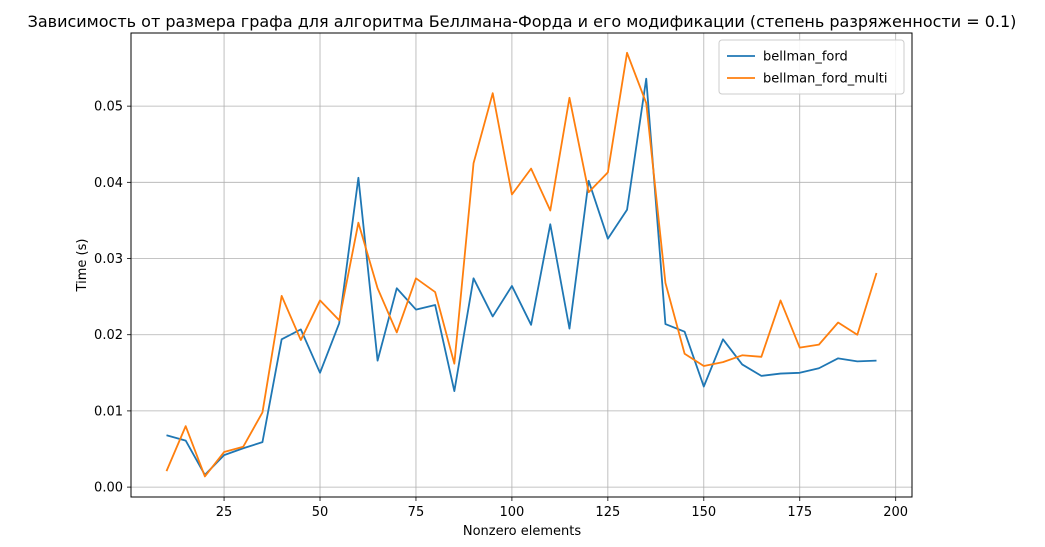 The width and height of the screenshot is (1045, 547). I want to click on x-axis: 25 50 75 100 125 150 175 200, so click(562, 508).